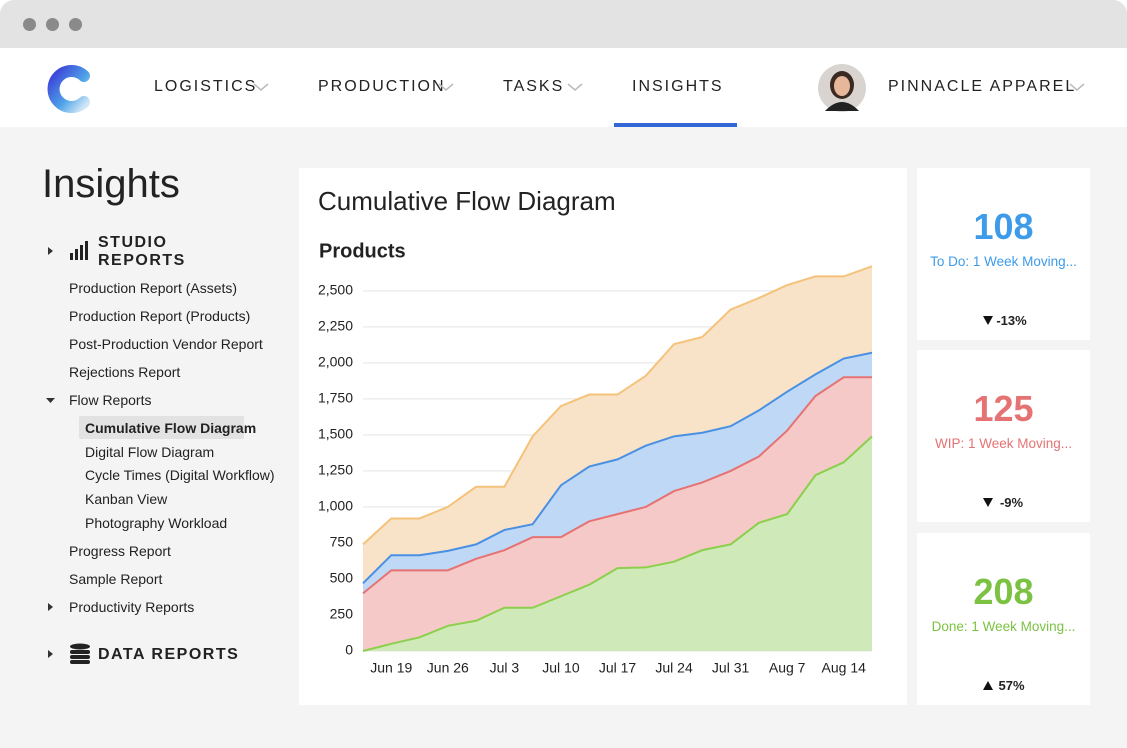 This screenshot has height=748, width=1127. I want to click on y-tick-label: 2,000, so click(335, 362).